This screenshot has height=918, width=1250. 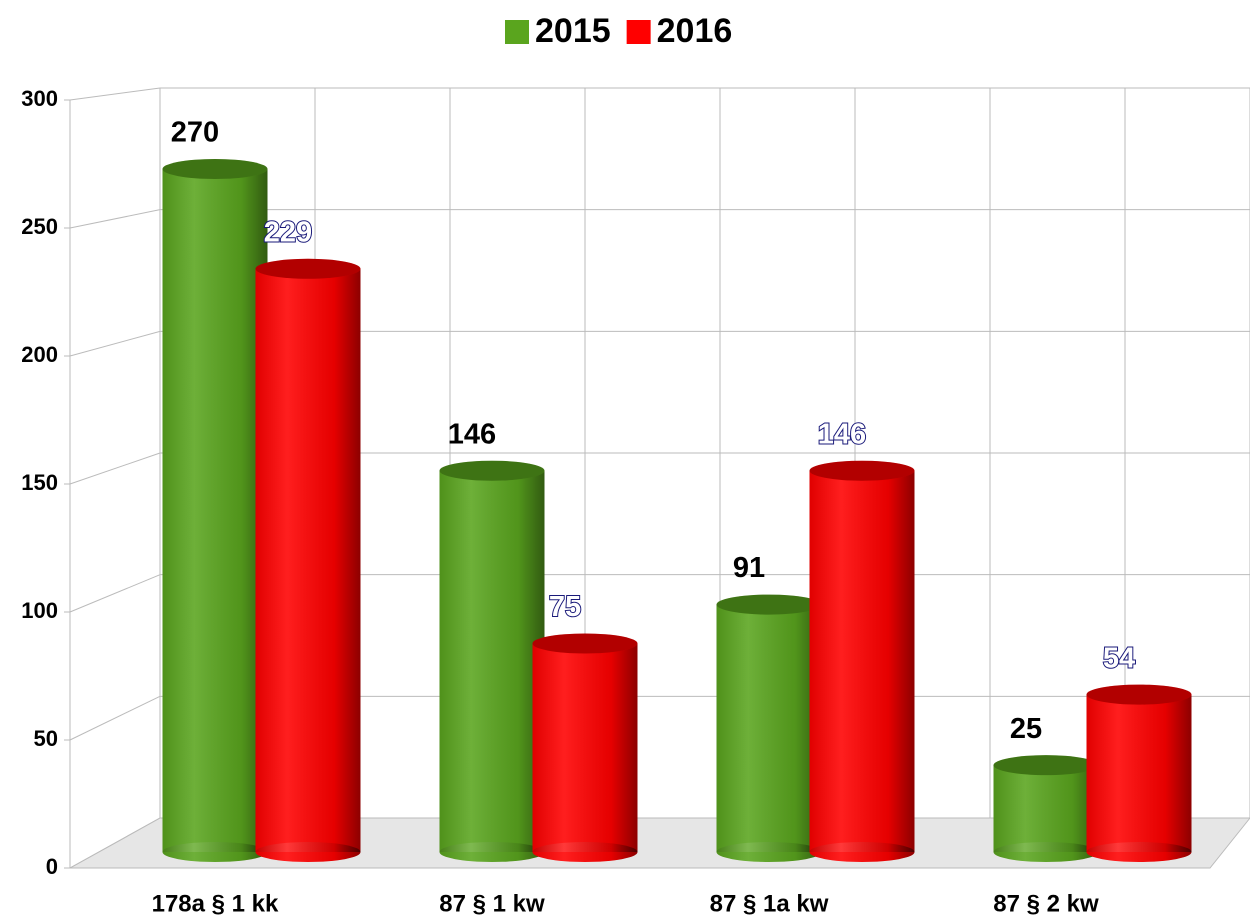 What do you see at coordinates (695, 31) in the screenshot?
I see `legend-label: 2016` at bounding box center [695, 31].